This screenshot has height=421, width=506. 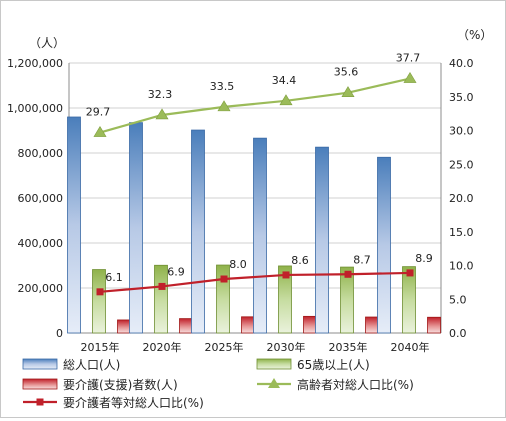 I want to click on right-tick-label: 40.0, so click(x=461, y=63).